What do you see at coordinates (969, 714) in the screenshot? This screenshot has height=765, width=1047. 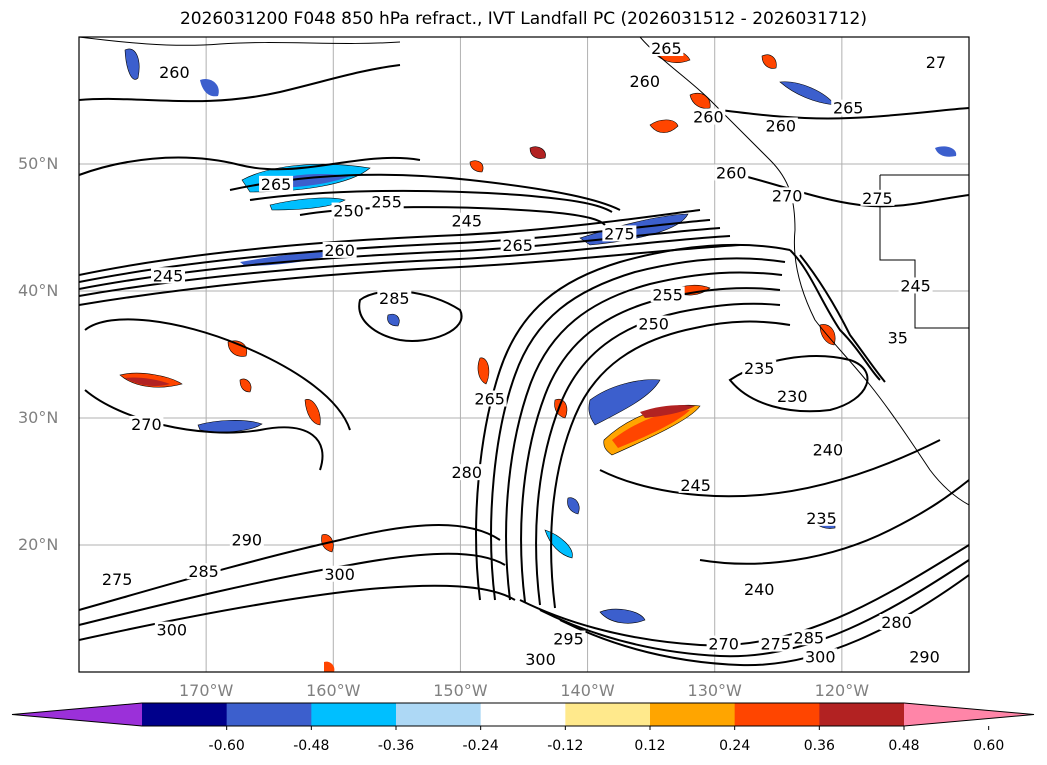 I see `colorbar-extend-max` at bounding box center [969, 714].